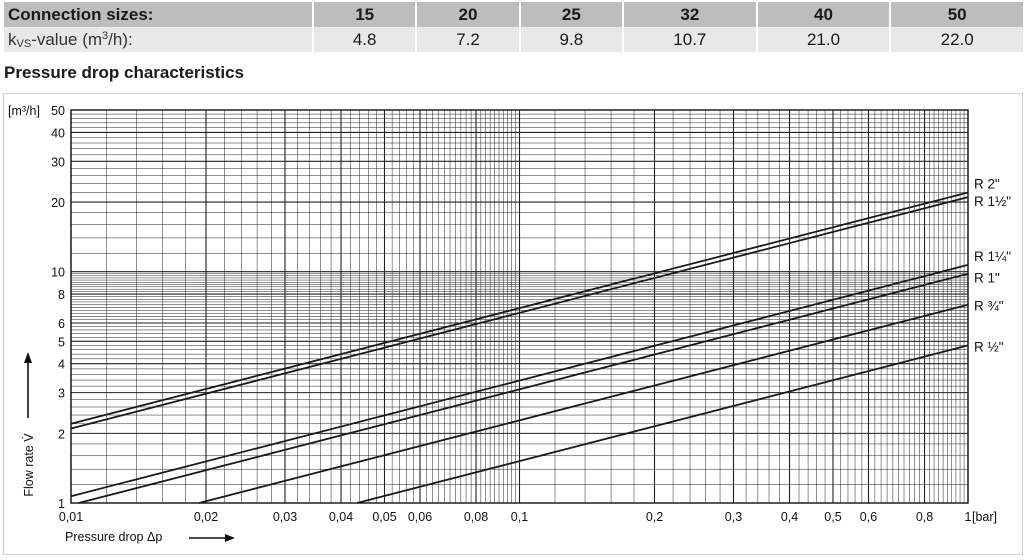 The height and width of the screenshot is (560, 1027). Describe the element at coordinates (365, 14) in the screenshot. I see `size-cell: 15` at that location.